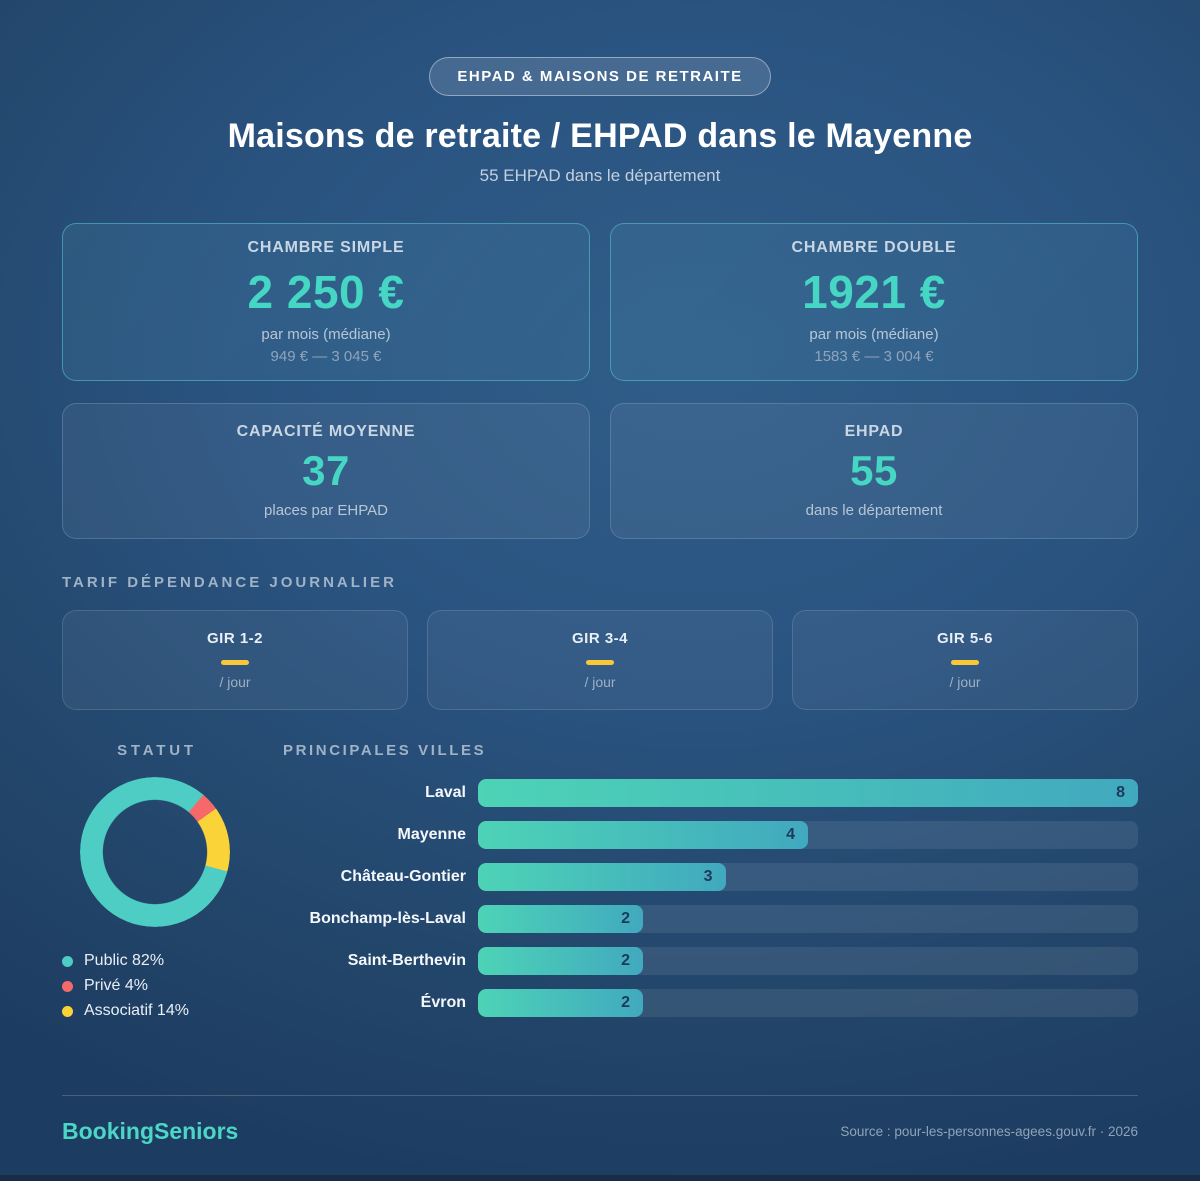 The image size is (1200, 1181). Describe the element at coordinates (600, 1178) in the screenshot. I see `bottom-strip` at that location.